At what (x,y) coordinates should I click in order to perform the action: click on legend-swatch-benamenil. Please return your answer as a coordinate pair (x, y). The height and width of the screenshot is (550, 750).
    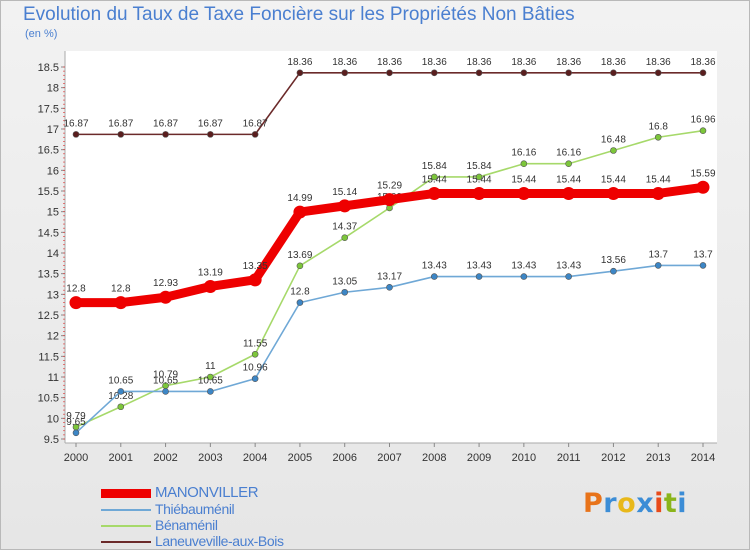
    Looking at the image, I should click on (126, 526).